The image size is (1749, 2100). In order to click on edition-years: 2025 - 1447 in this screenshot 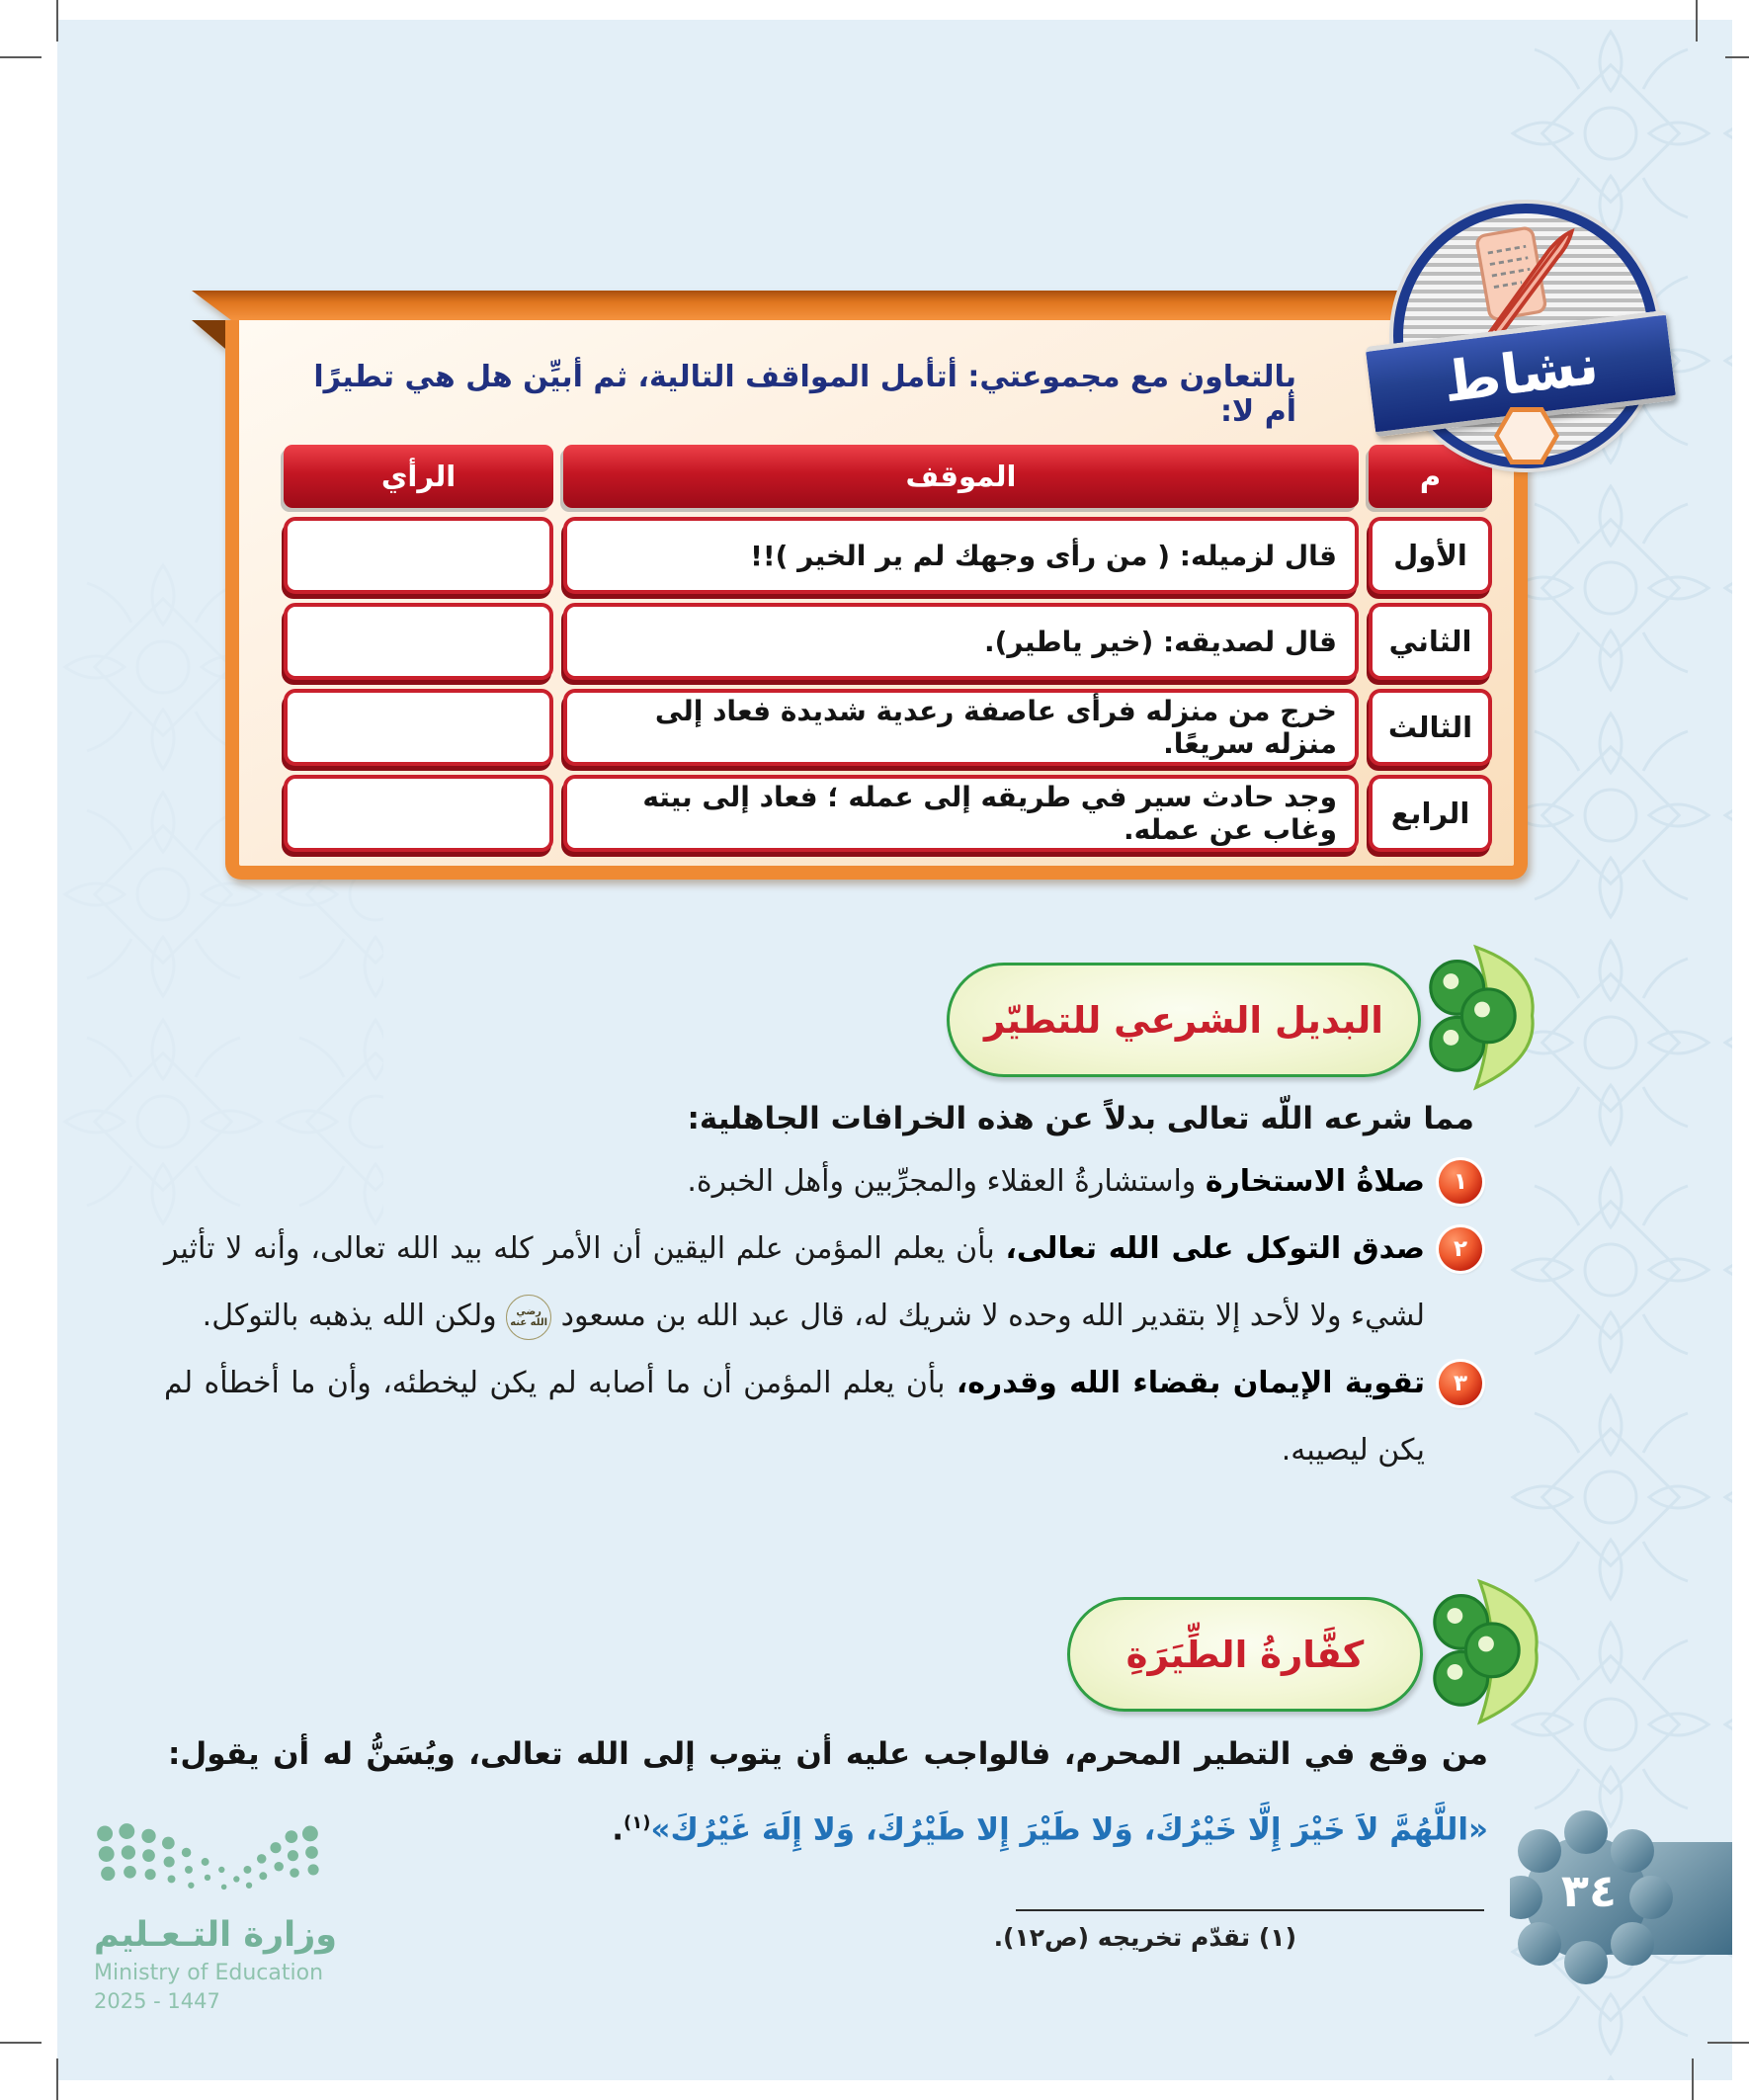, I will do `click(157, 2001)`.